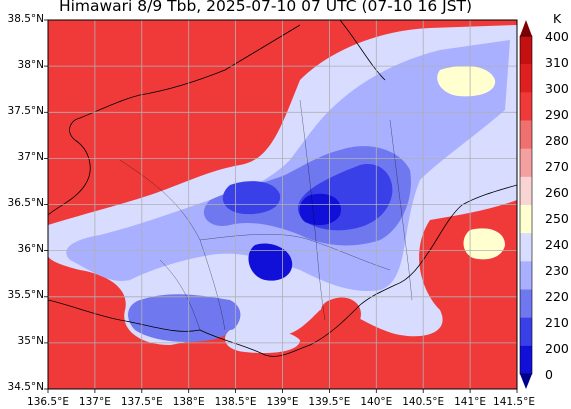 This screenshot has height=409, width=571. What do you see at coordinates (557, 18) in the screenshot?
I see `colorbar-unit: K` at bounding box center [557, 18].